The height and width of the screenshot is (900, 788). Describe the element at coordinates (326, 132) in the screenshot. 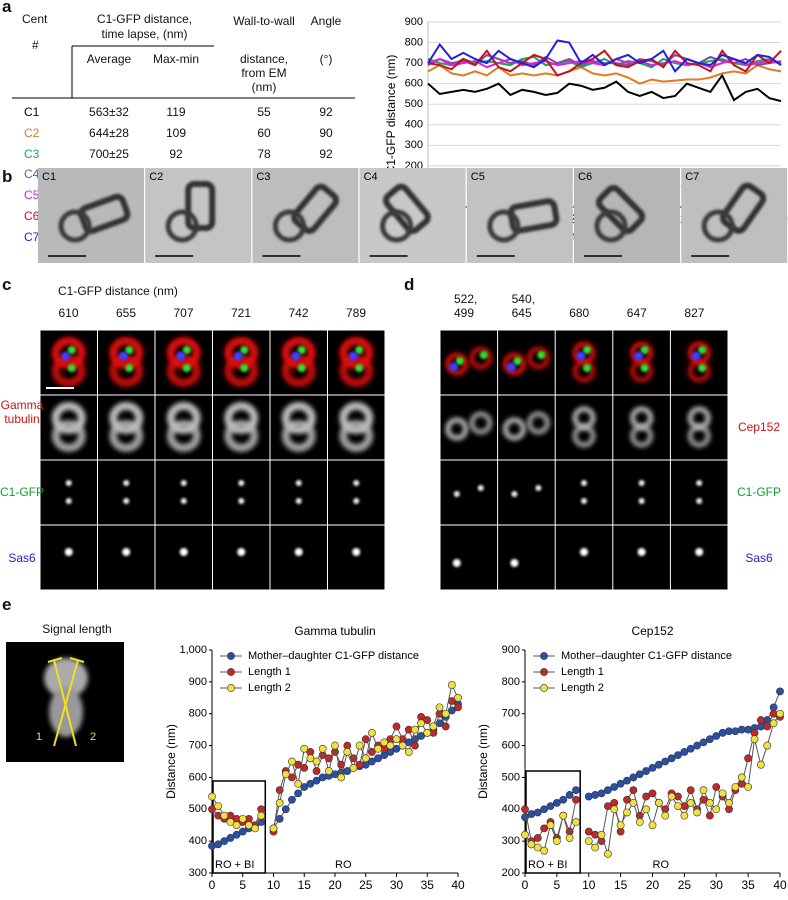

I see `table-cell: 90` at that location.